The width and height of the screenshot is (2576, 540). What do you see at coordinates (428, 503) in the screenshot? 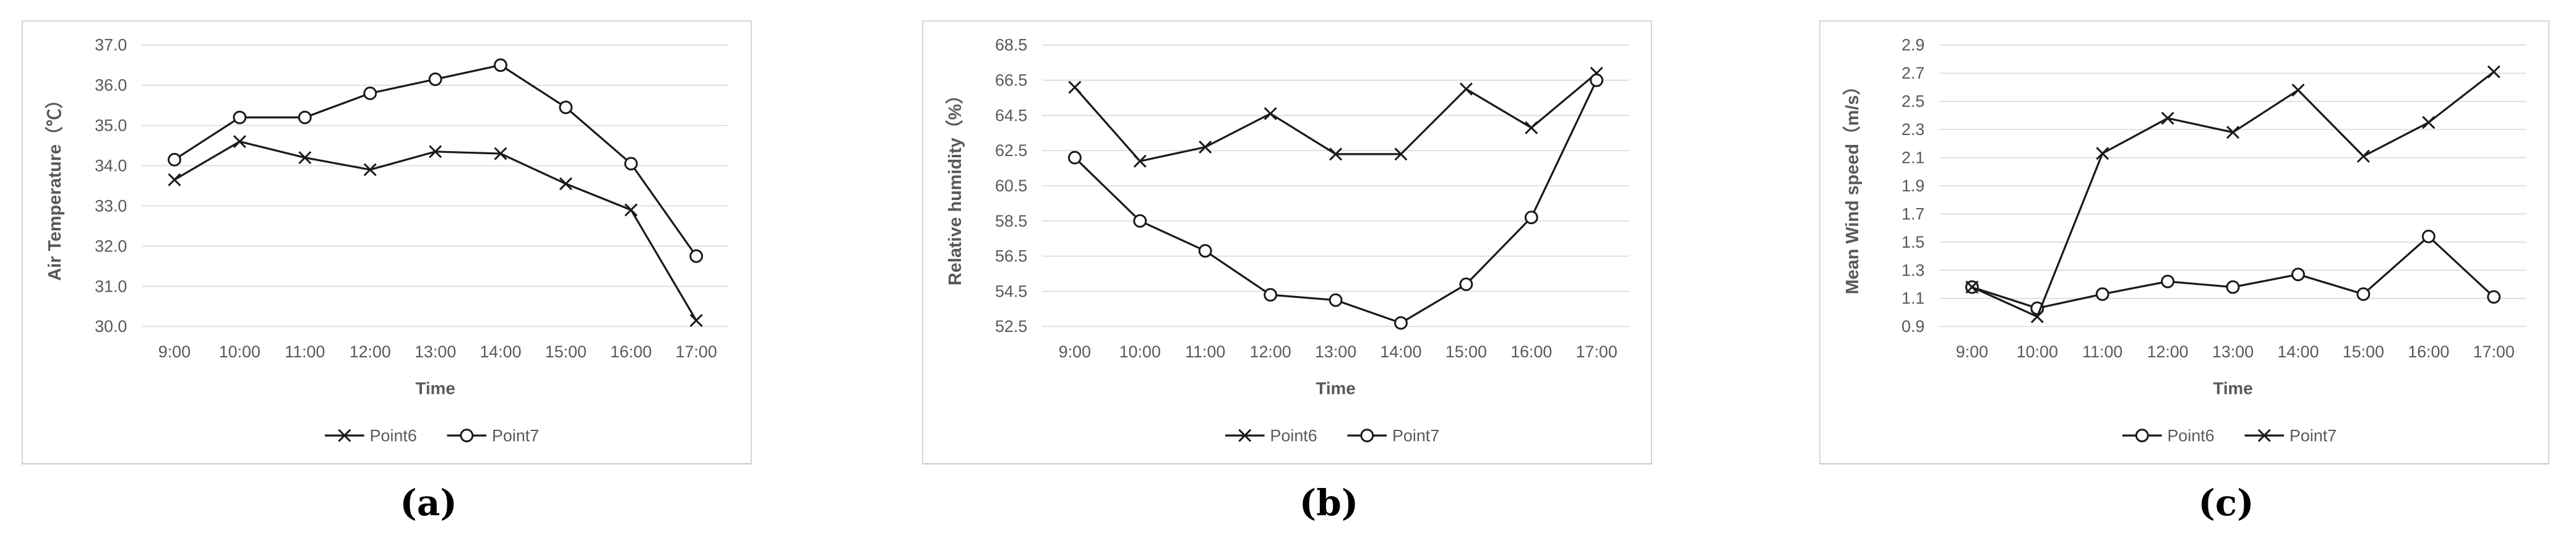
I see `figure-caption-a: (a)` at bounding box center [428, 503].